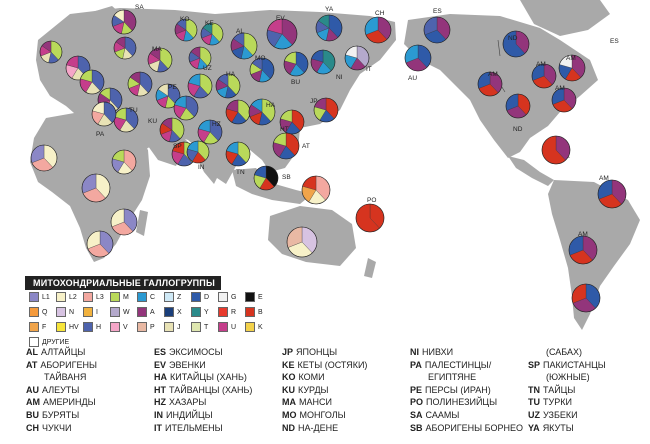 The image size is (650, 444). What do you see at coordinates (179, 327) in the screenshot?
I see `legend-label: J` at bounding box center [179, 327].